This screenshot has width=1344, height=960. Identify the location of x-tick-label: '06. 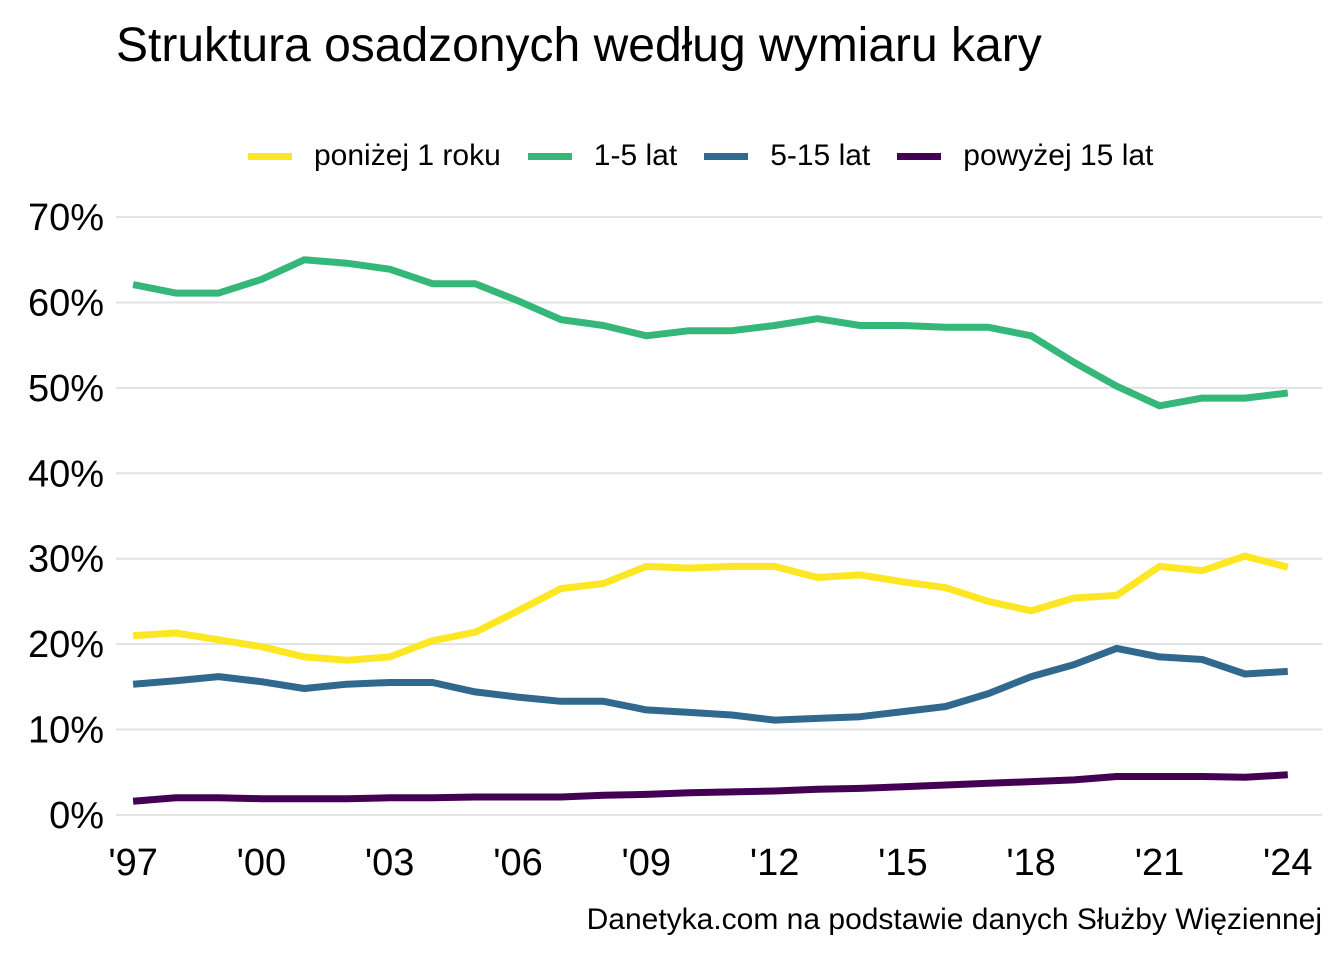
(518, 863).